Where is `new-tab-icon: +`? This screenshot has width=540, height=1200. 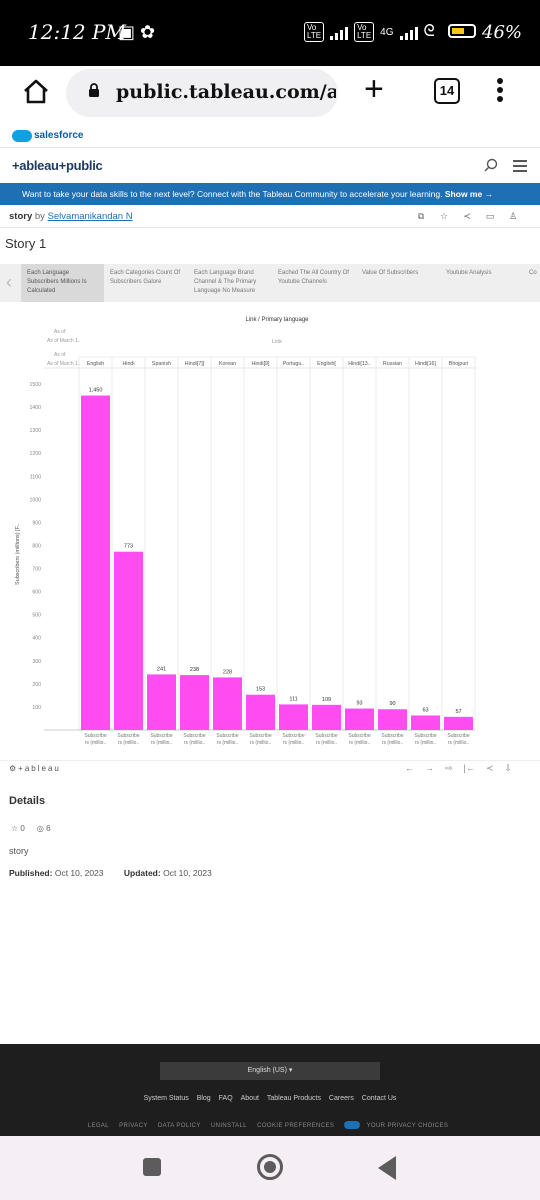
new-tab-icon: + is located at coordinates (374, 89).